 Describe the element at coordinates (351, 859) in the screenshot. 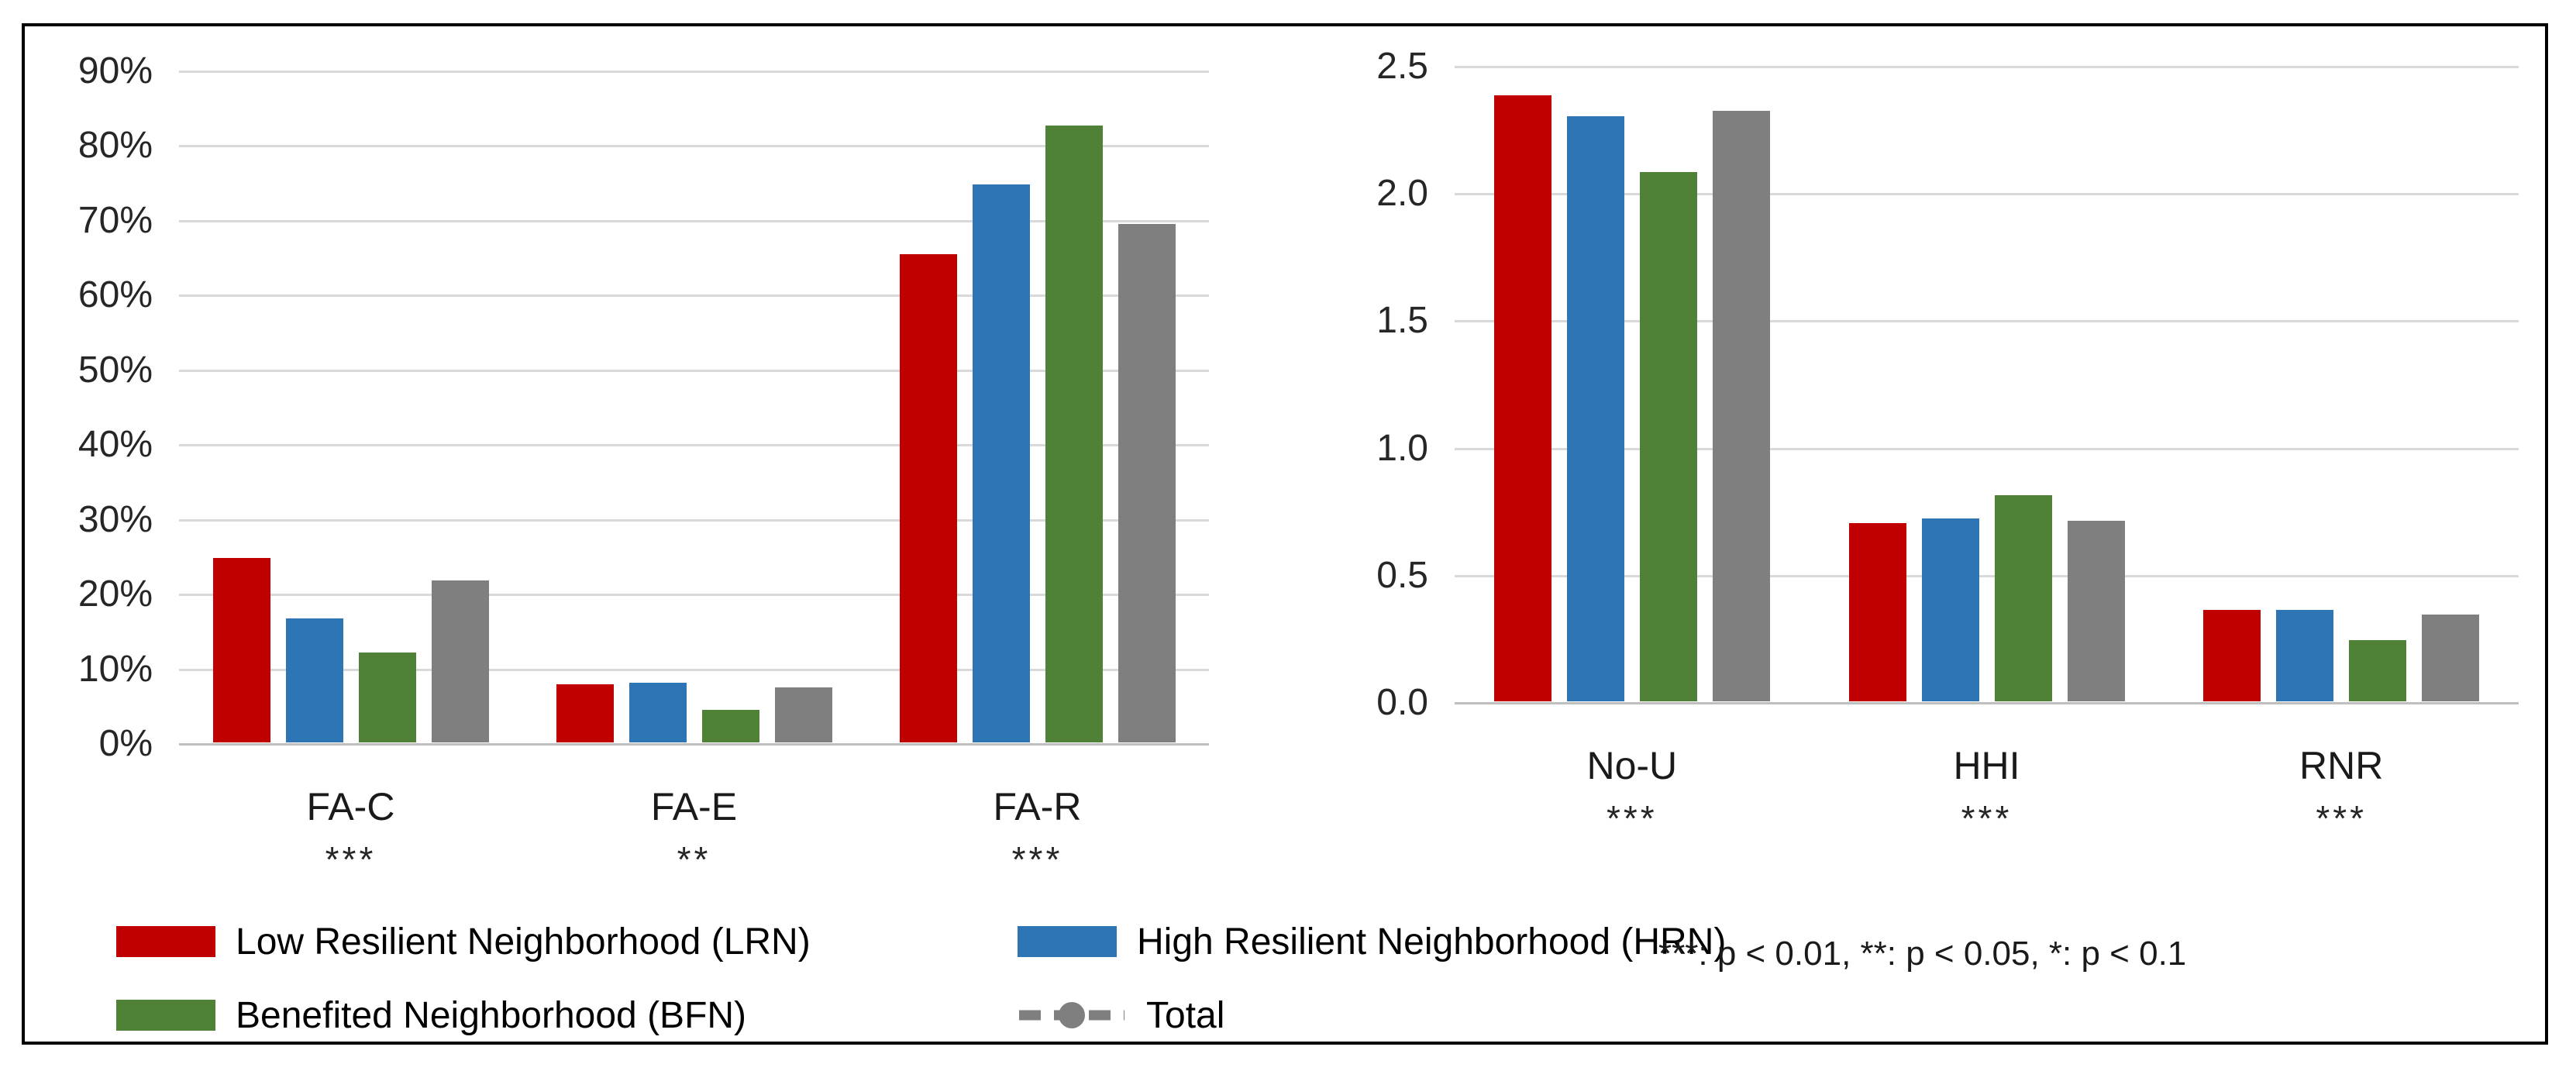

I see `significance-stars-fa-c: ***` at that location.